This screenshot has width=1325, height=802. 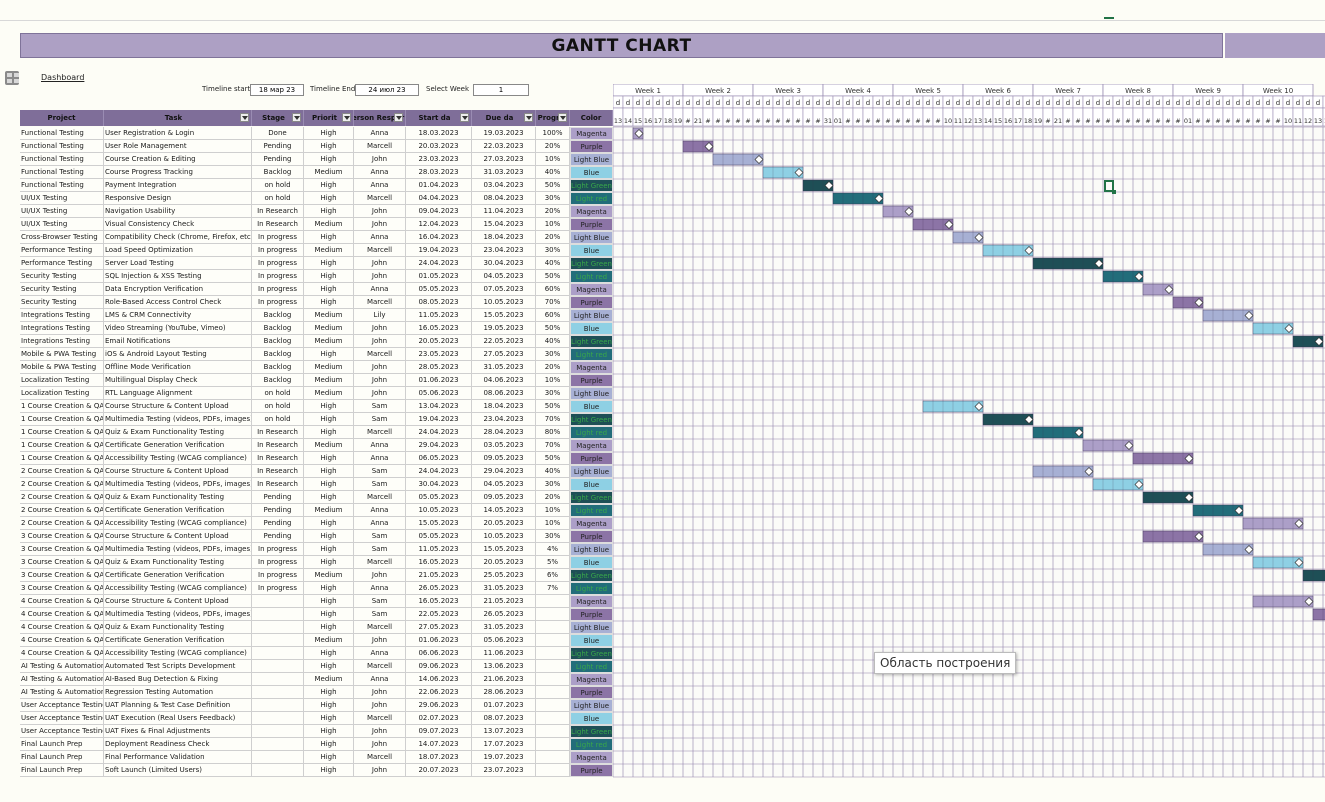 What do you see at coordinates (504, 601) in the screenshot?
I see `cell-due: 21.05.2023` at bounding box center [504, 601].